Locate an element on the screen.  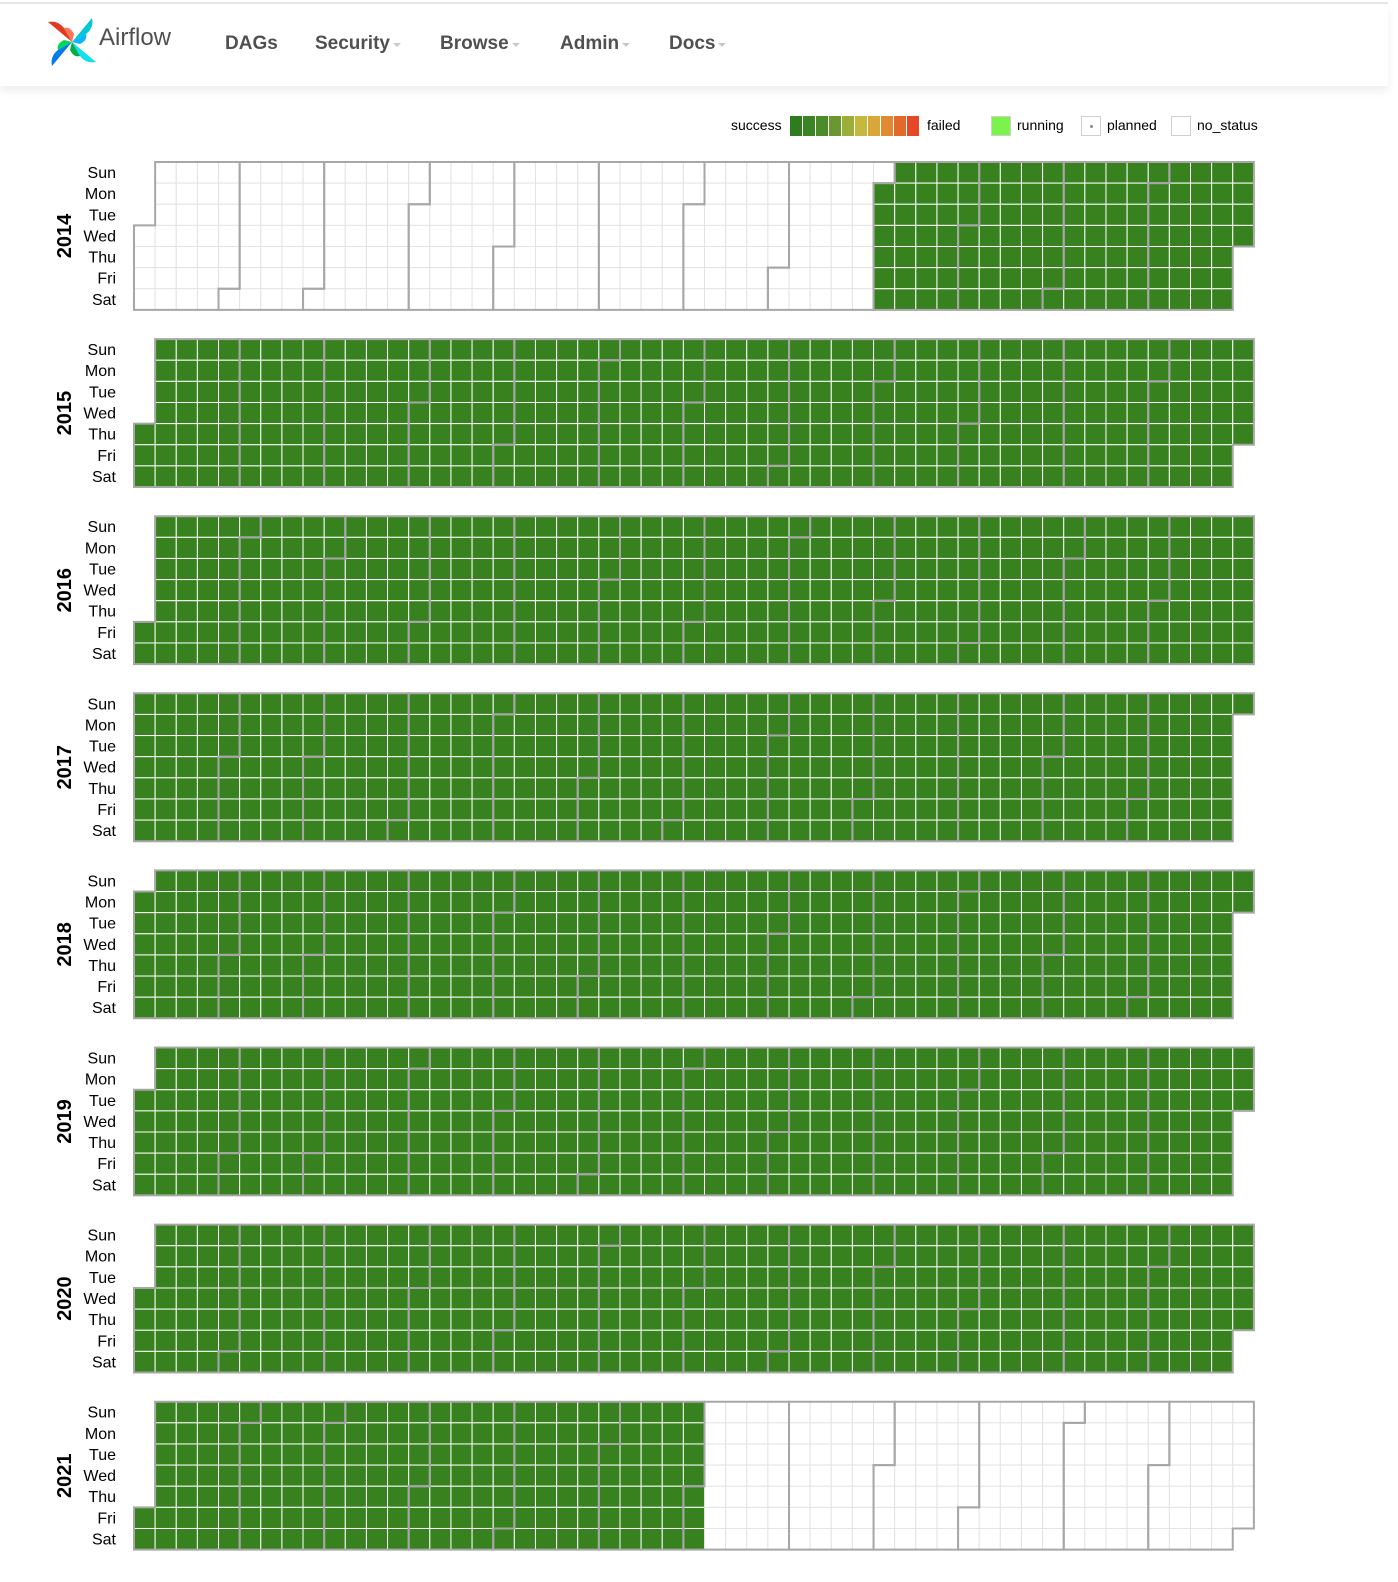
nav-browse: Browse is located at coordinates (480, 44).